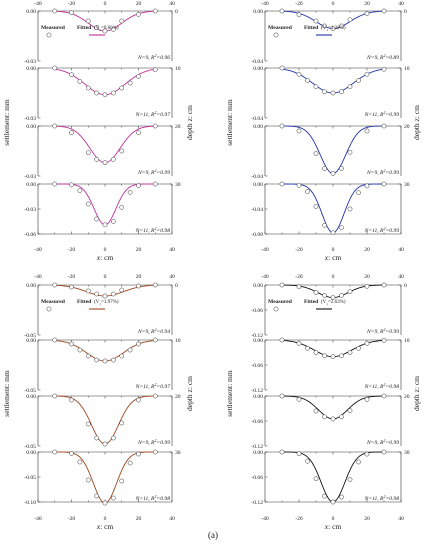 The width and height of the screenshot is (426, 550). What do you see at coordinates (416, 122) in the screenshot?
I see `depth-axis-title: depth z: cm` at bounding box center [416, 122].